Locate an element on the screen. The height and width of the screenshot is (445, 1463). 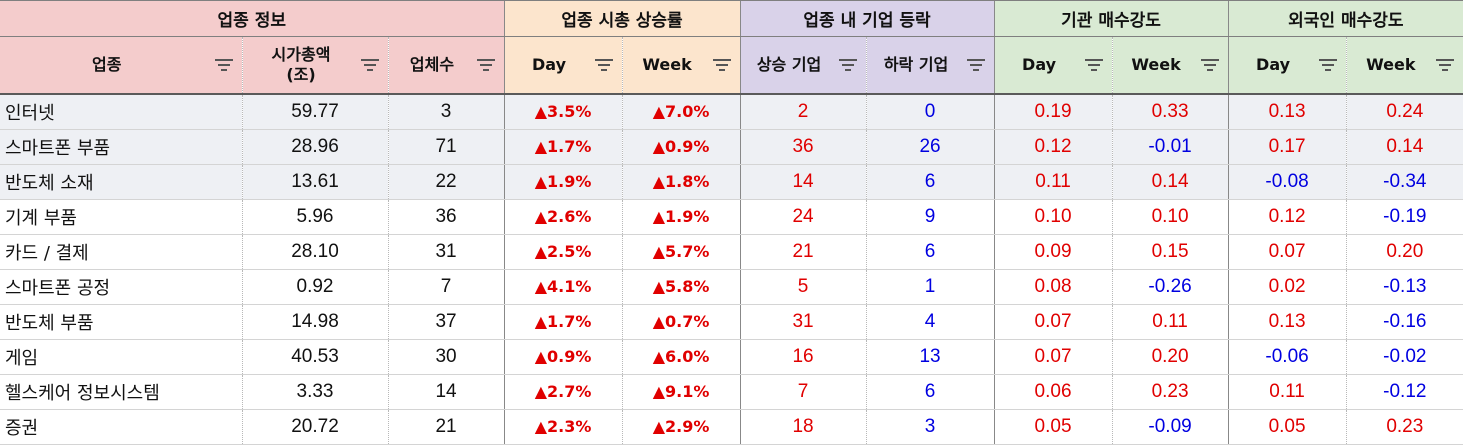
cell-cap: 40.53 is located at coordinates (314, 357).